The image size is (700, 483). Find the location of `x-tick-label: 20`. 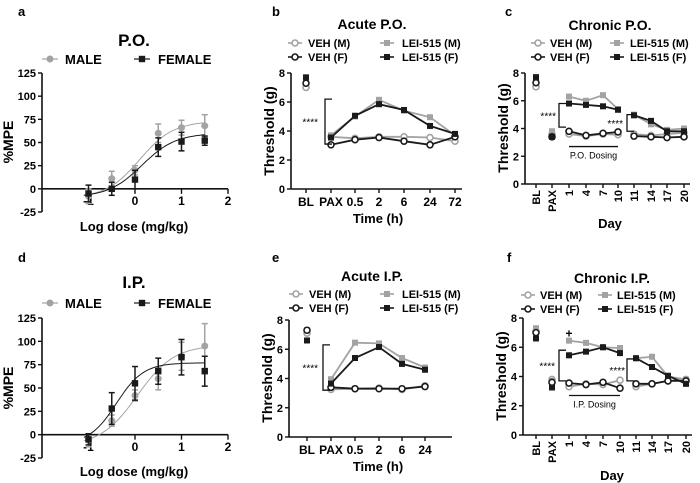

x-tick-label: 20 is located at coordinates (687, 447).